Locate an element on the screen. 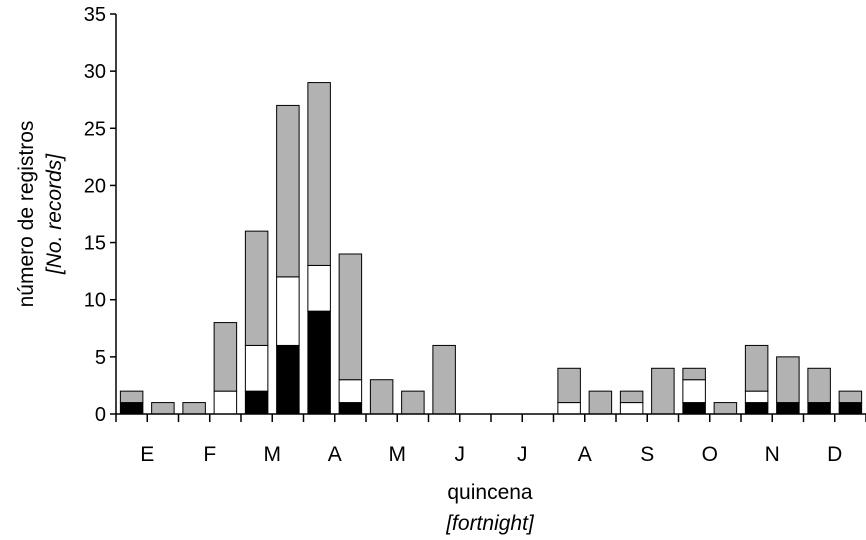 The image size is (866, 540). y-tick-label: 5 is located at coordinates (100, 358).